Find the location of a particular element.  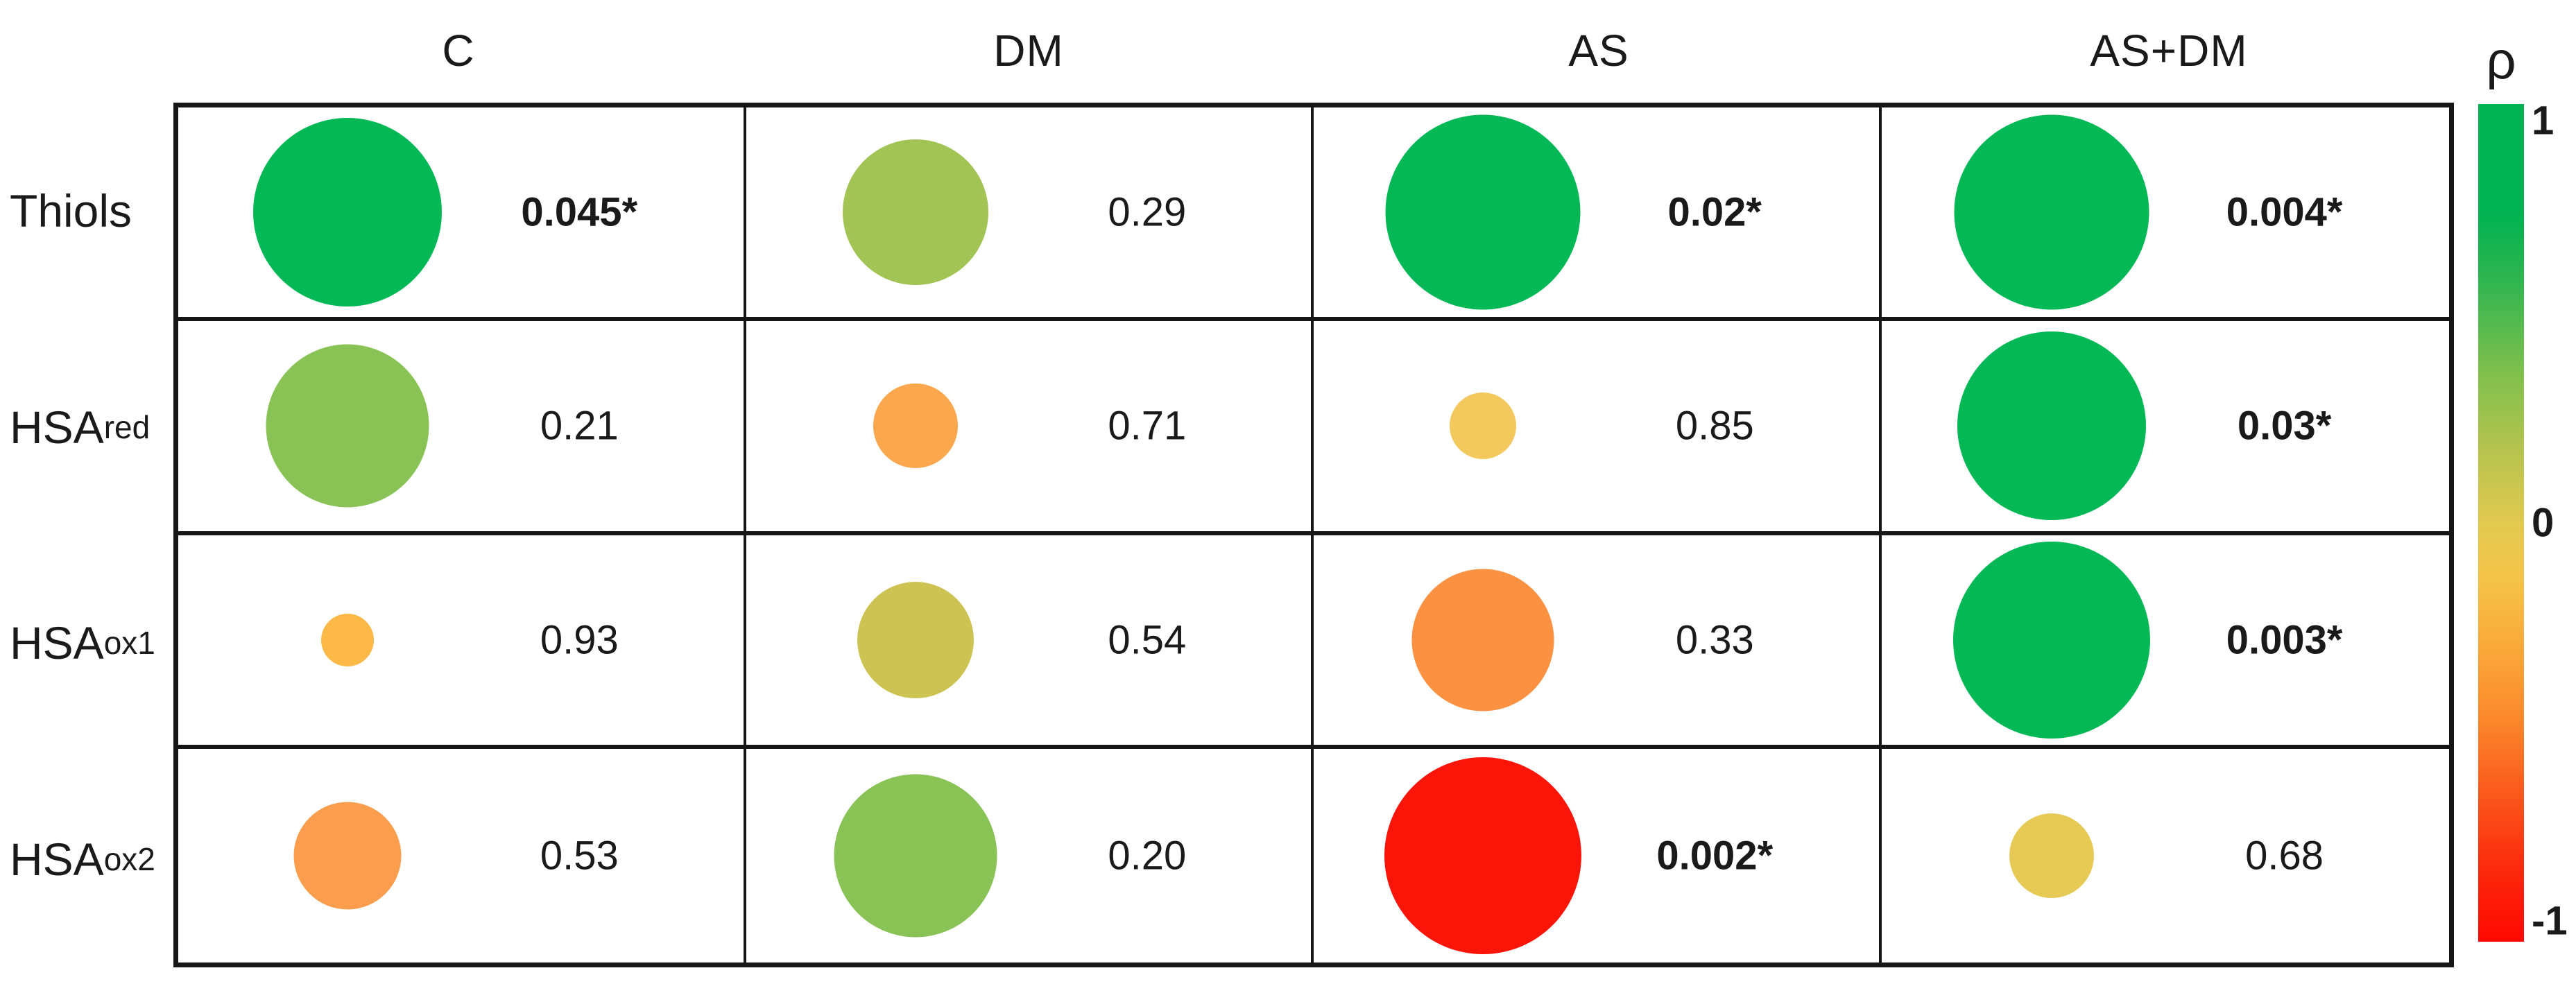

colorbar-title: ρ is located at coordinates (2501, 60).